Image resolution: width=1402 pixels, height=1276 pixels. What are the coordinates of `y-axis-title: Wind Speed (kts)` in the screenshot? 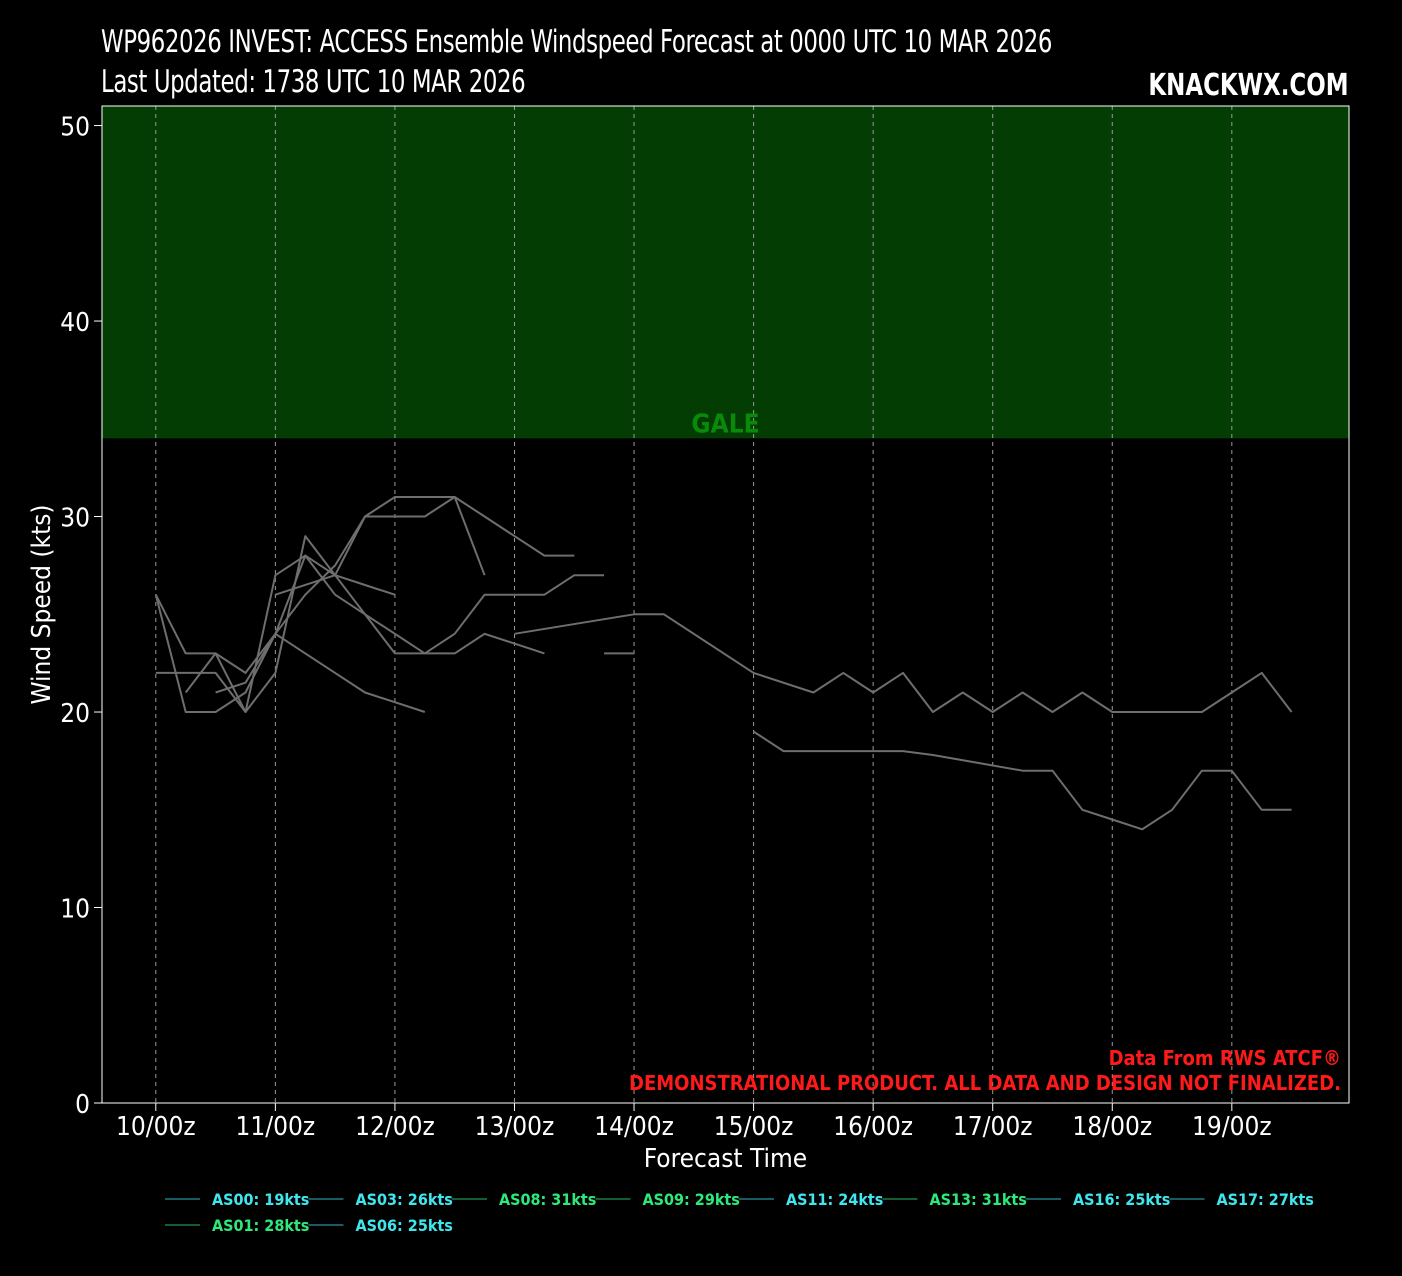 It's located at (42, 604).